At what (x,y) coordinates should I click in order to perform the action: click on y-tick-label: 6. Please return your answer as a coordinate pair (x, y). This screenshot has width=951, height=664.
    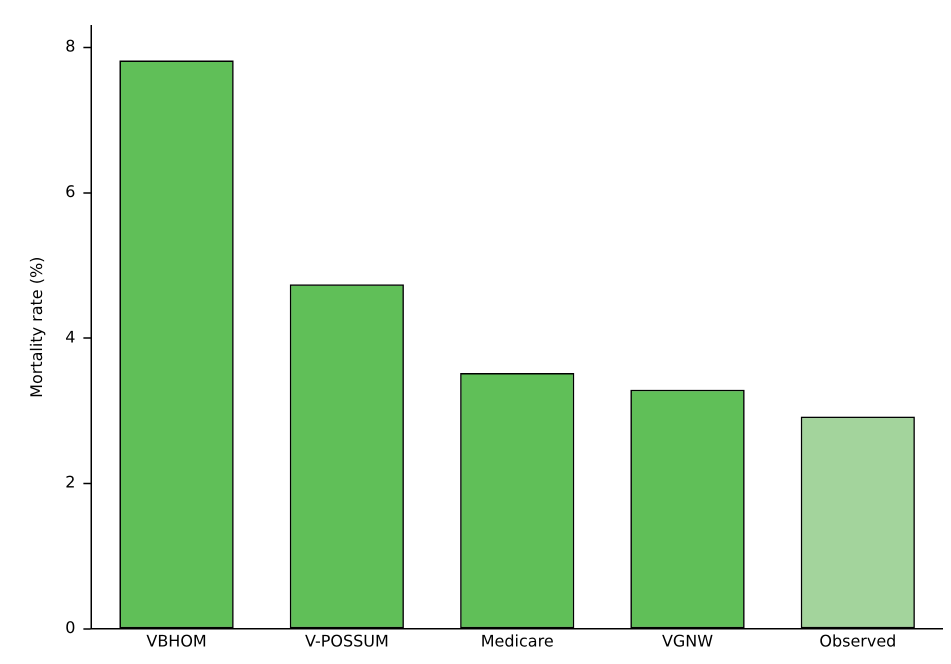
    Looking at the image, I should click on (70, 191).